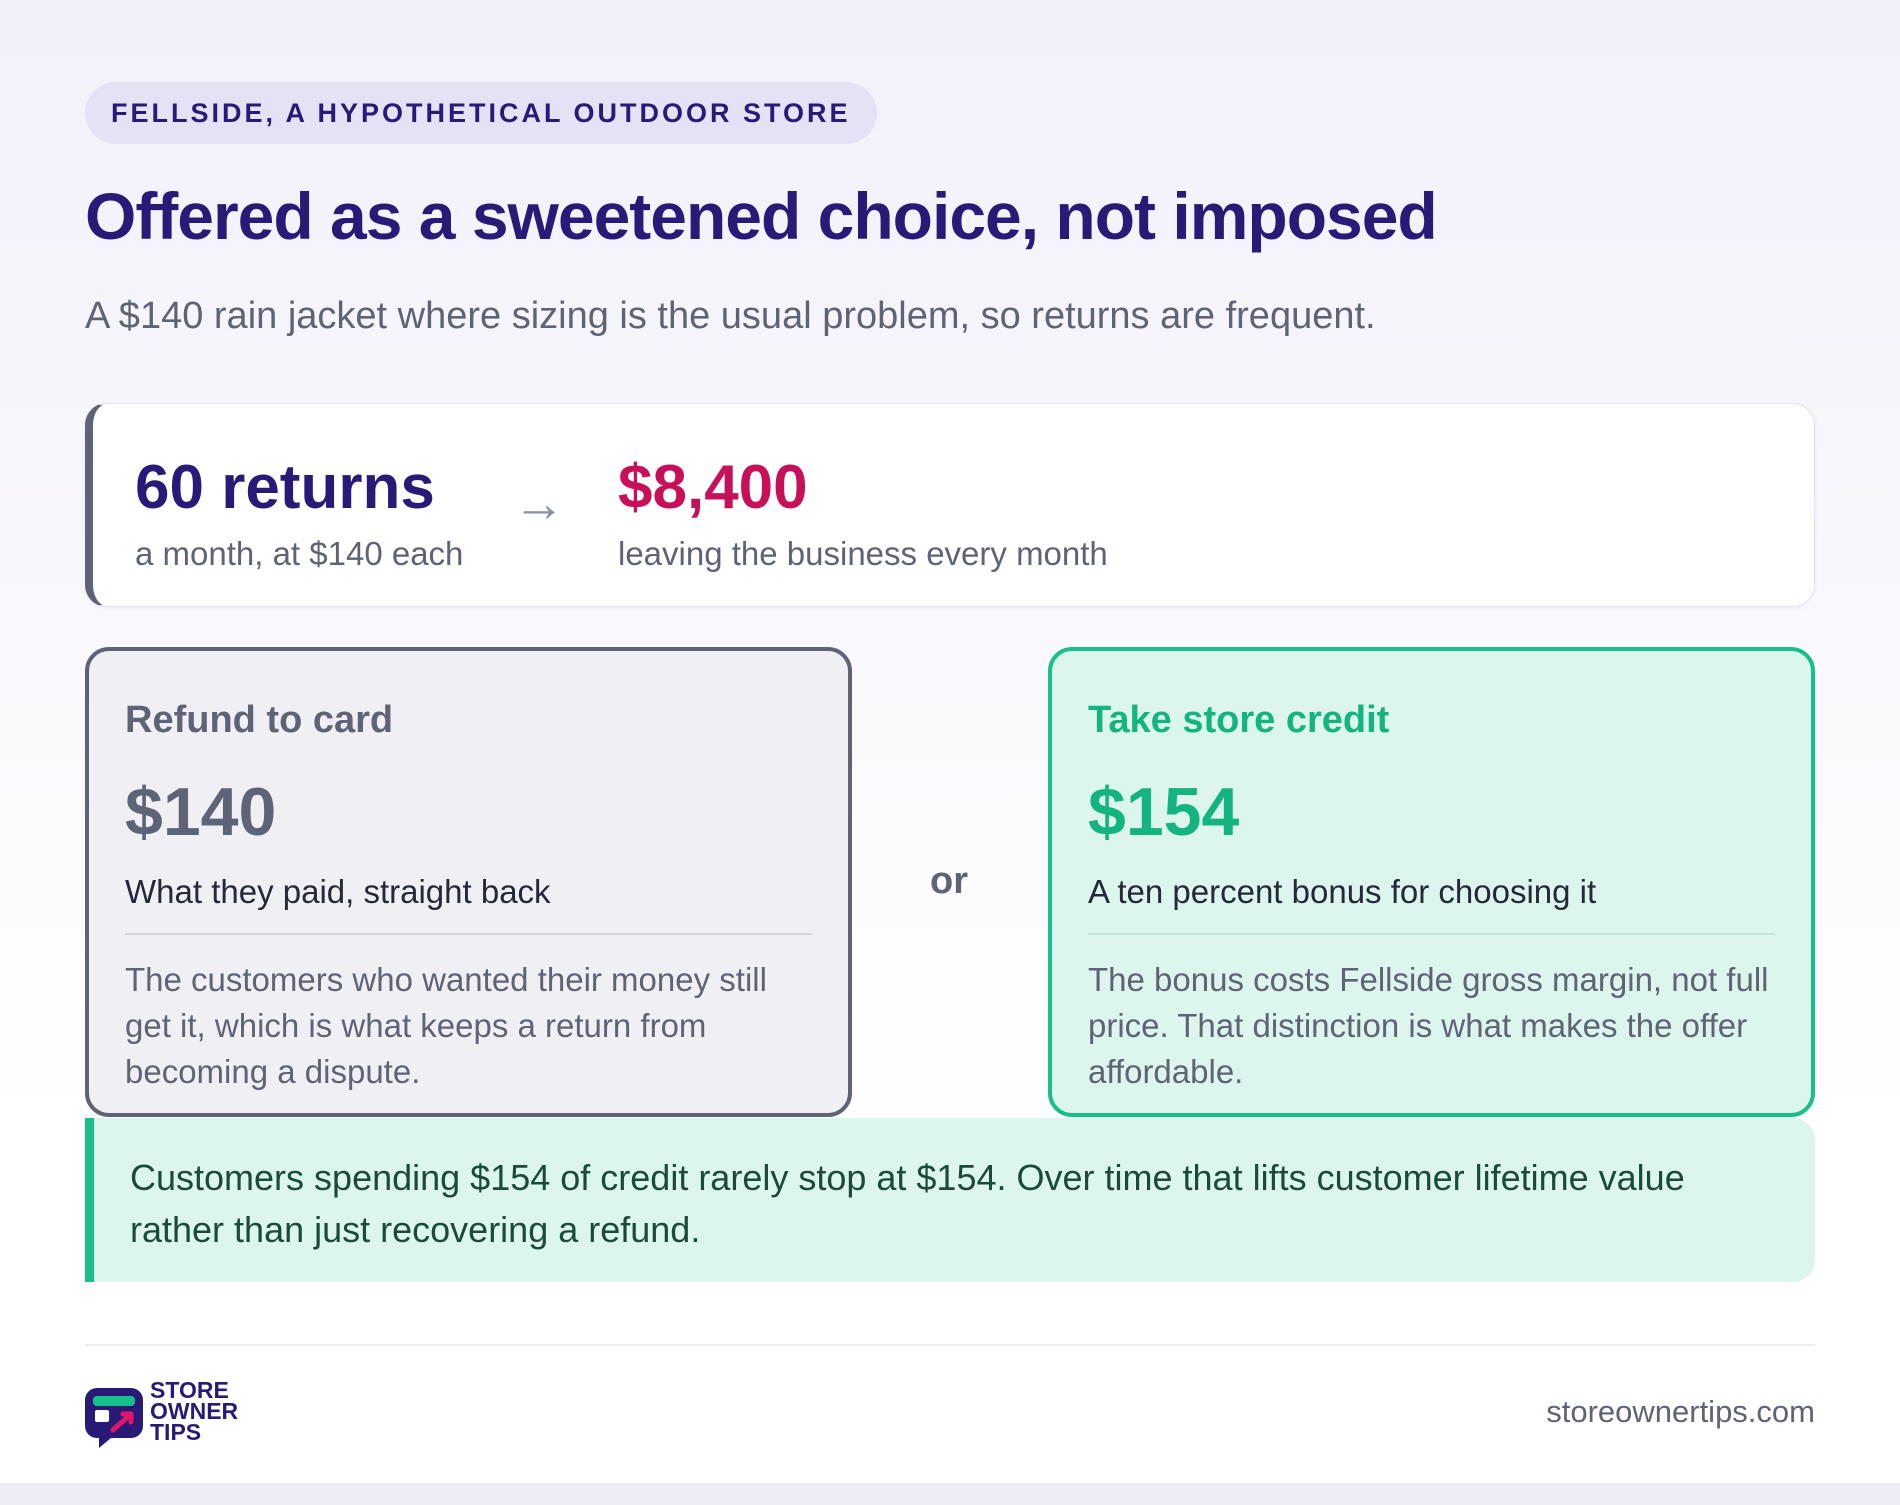 The height and width of the screenshot is (1505, 1900). I want to click on returns-total-block: $8,400 leaving the business every month, so click(863, 513).